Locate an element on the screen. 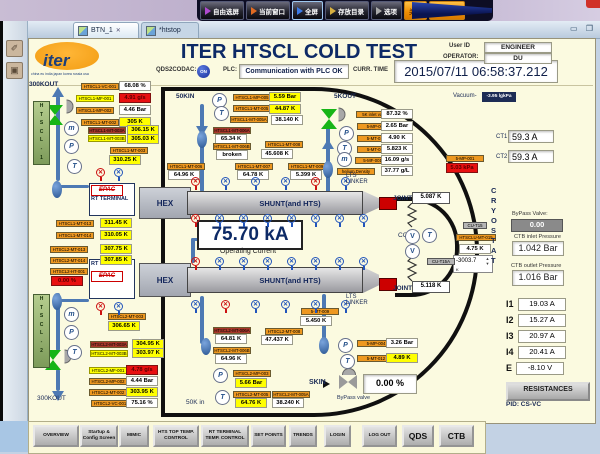 The width and height of the screenshot is (600, 454). flow-arrow-up is located at coordinates (58, 92).